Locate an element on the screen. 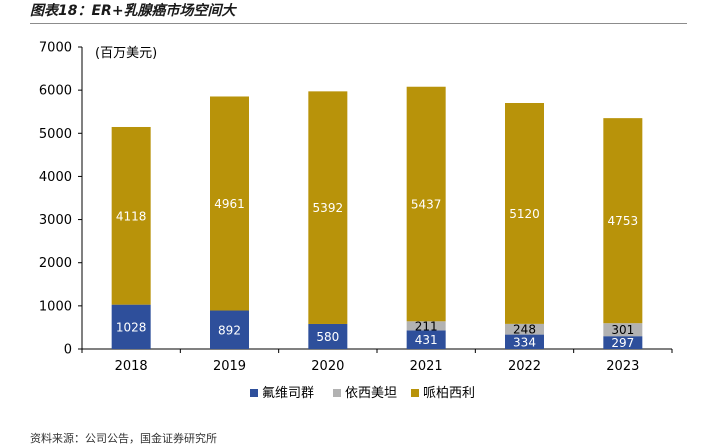  x-tick-label: 2018 is located at coordinates (131, 366).